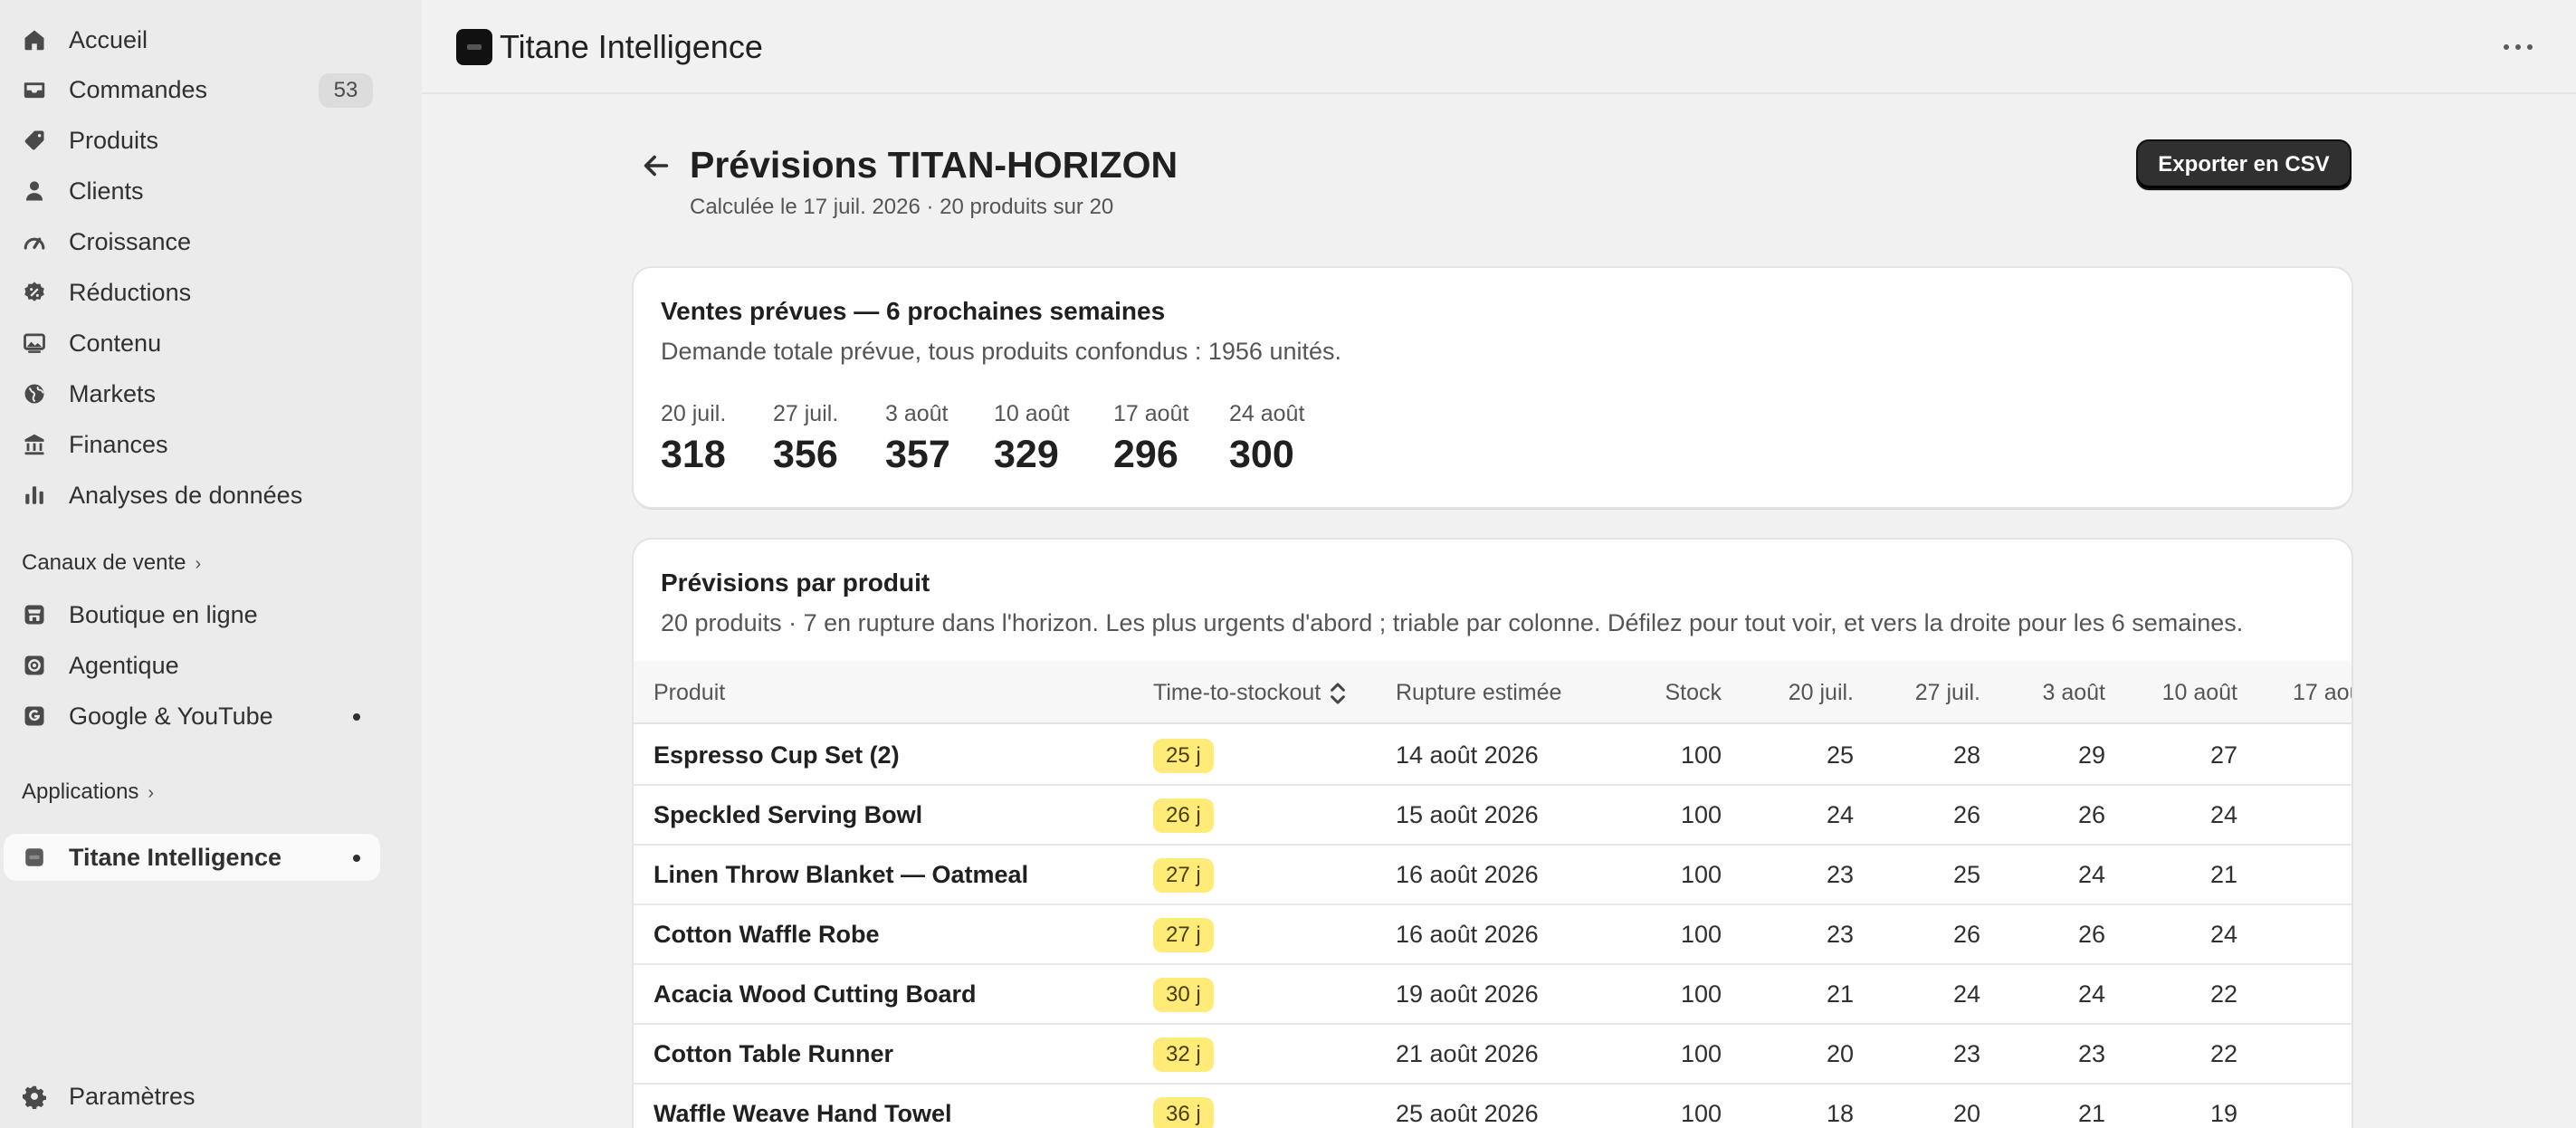  What do you see at coordinates (118, 445) in the screenshot?
I see `sidebar-item-label: Finances` at bounding box center [118, 445].